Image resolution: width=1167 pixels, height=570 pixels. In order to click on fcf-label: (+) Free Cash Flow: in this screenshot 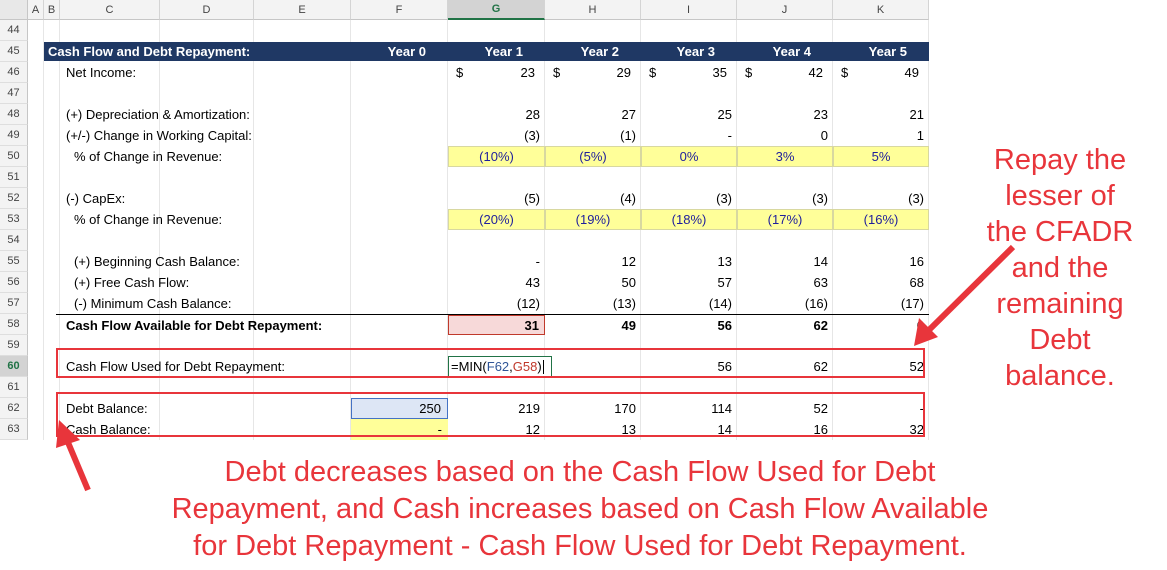, I will do `click(132, 282)`.